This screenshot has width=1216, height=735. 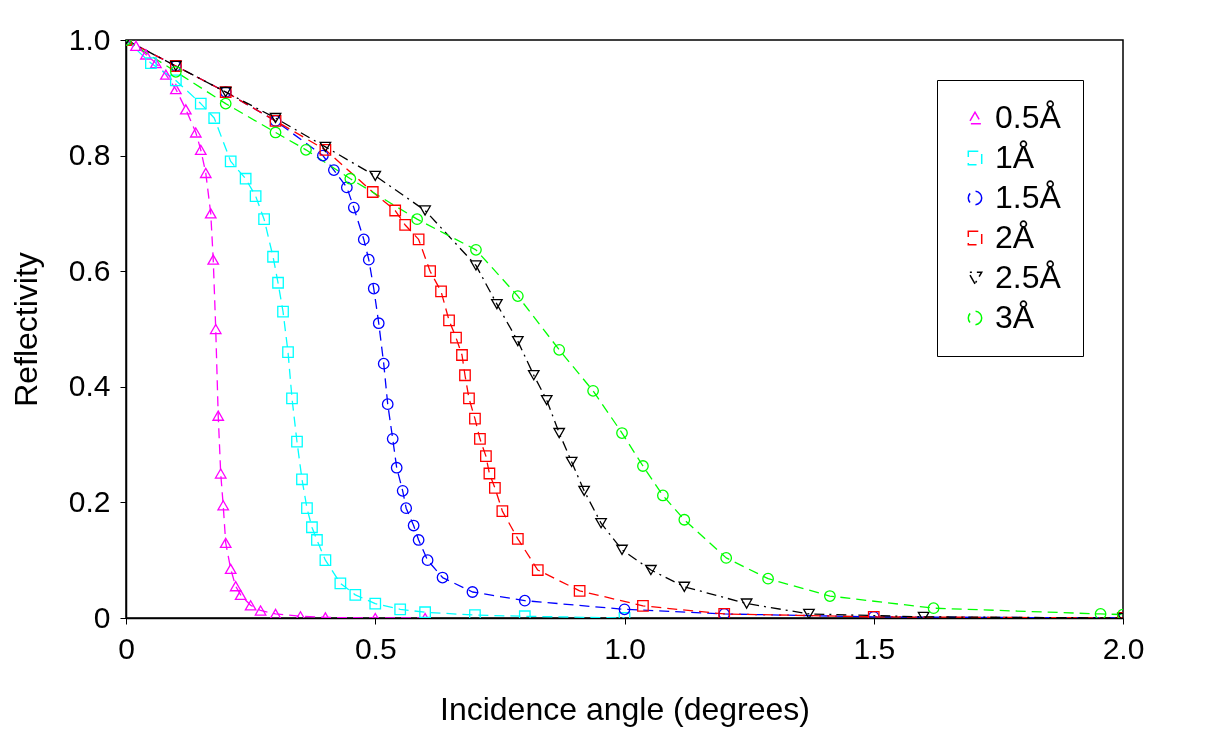 What do you see at coordinates (25, 329) in the screenshot?
I see `y-axis-title: Reflectivity` at bounding box center [25, 329].